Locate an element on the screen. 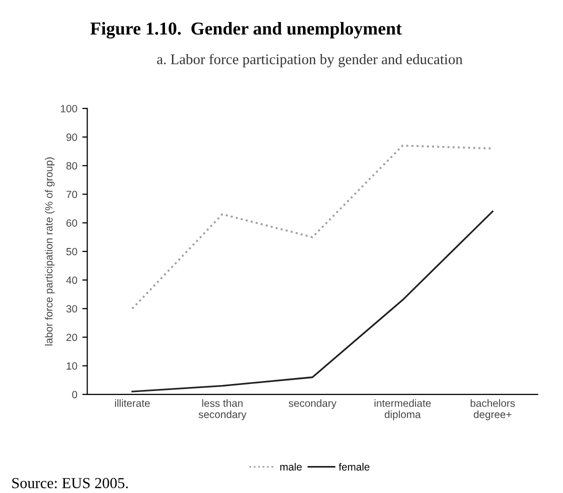  y-tick-label: 100 is located at coordinates (69, 108).